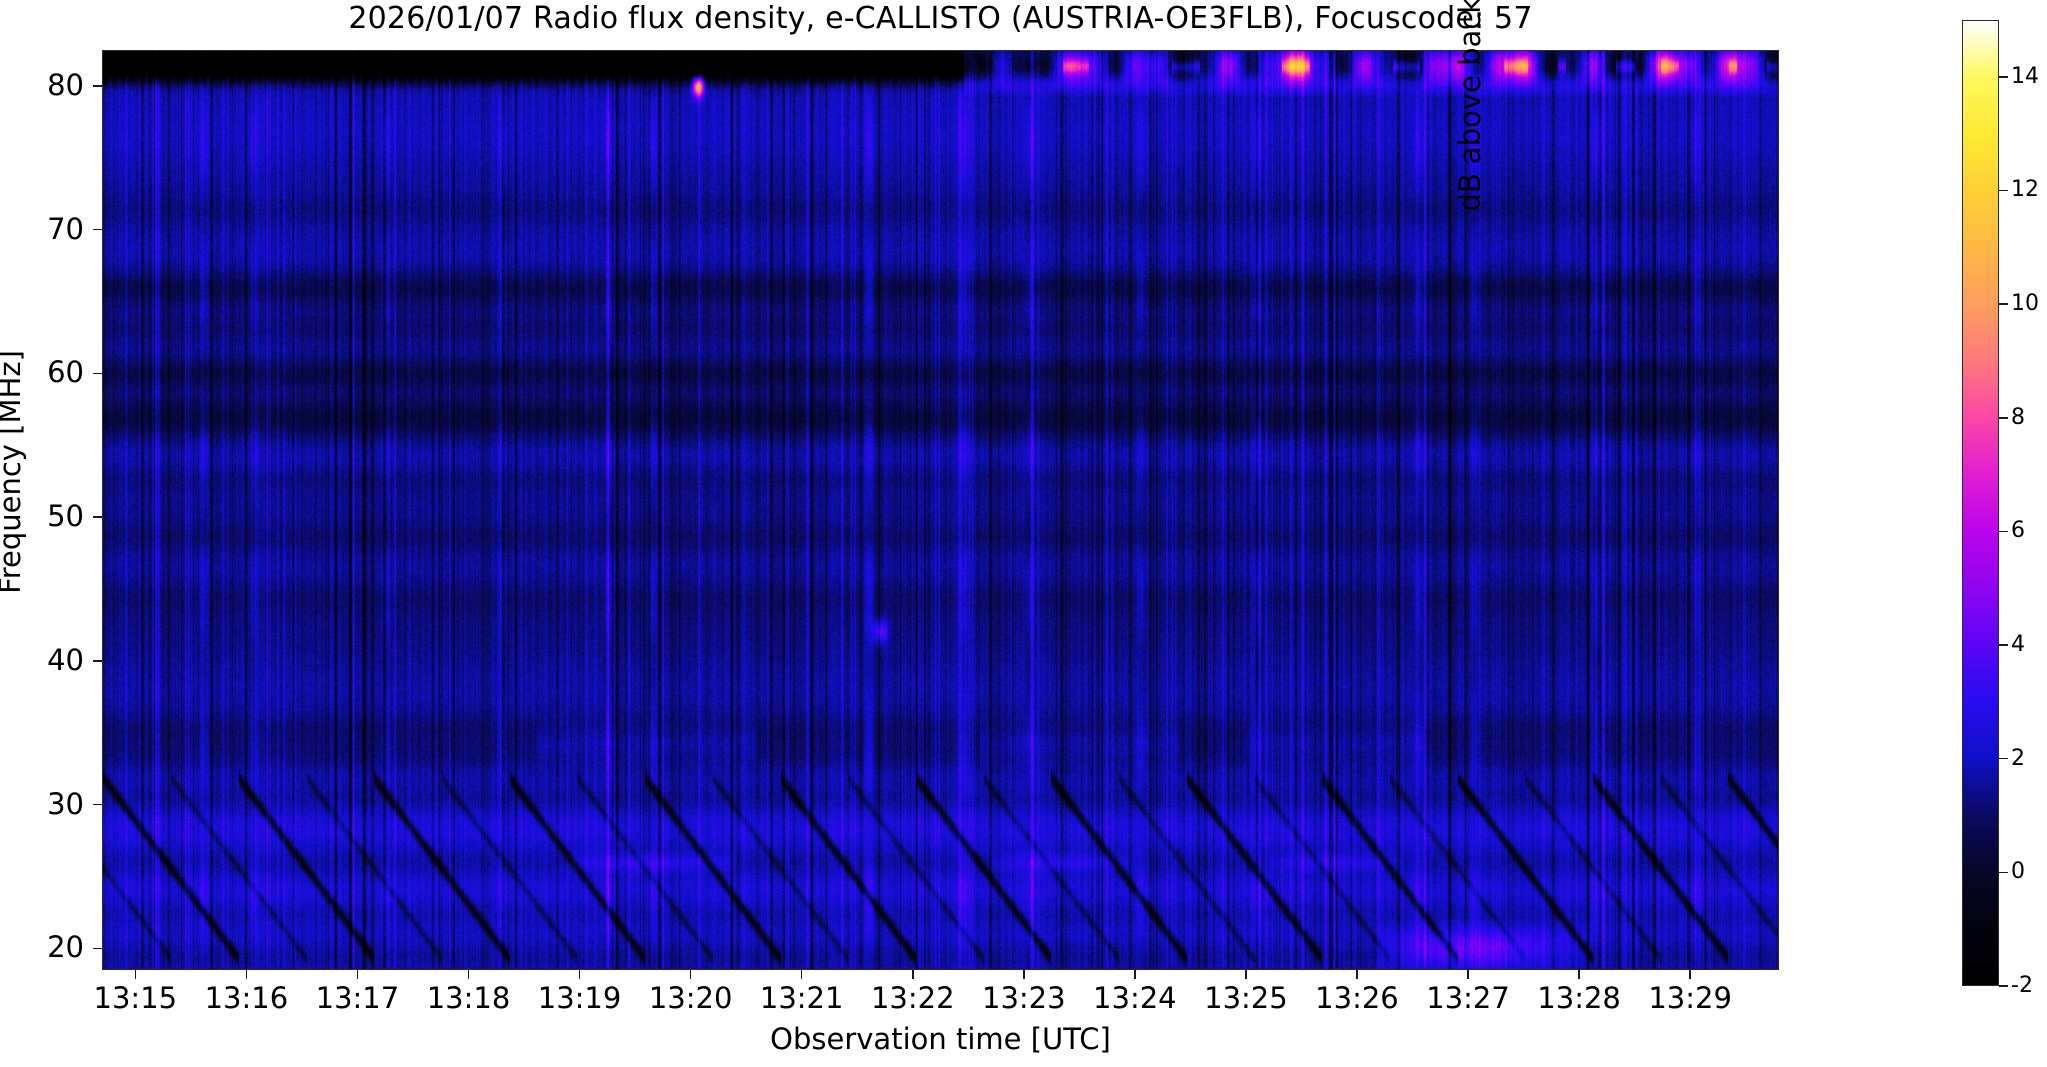 Image resolution: width=2047 pixels, height=1067 pixels. What do you see at coordinates (65, 803) in the screenshot?
I see `y-axis-tick-label: 30` at bounding box center [65, 803].